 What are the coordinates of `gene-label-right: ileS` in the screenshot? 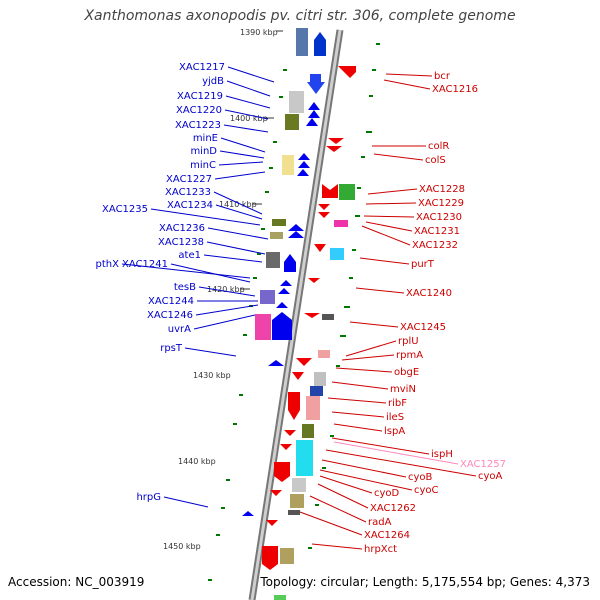 It's located at (395, 417).